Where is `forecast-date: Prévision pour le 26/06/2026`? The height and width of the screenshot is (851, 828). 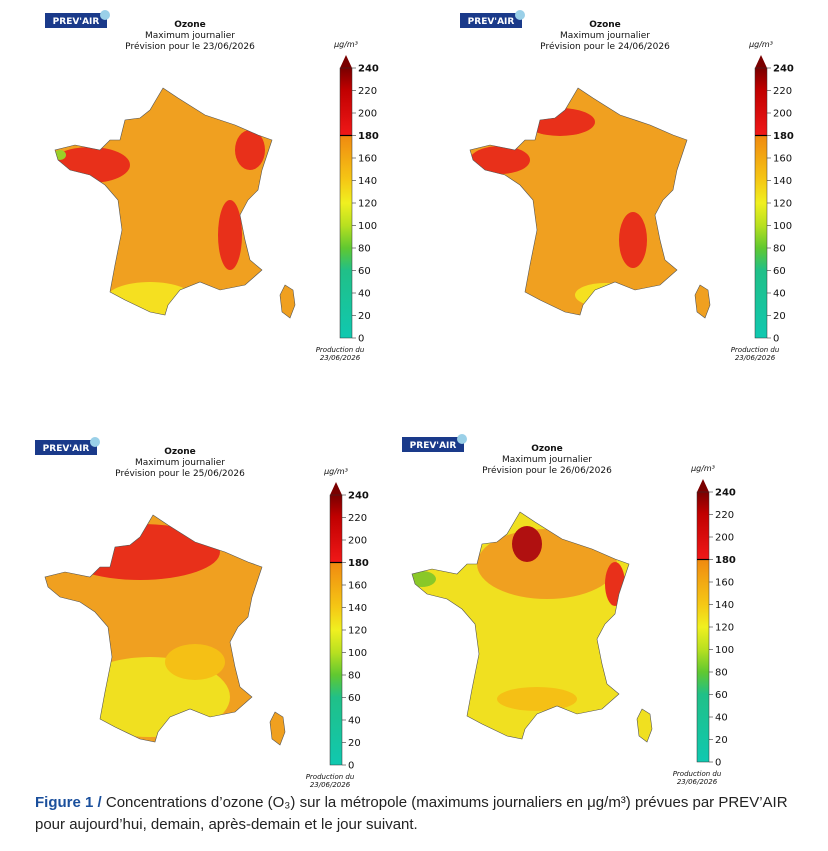
forecast-date: Prévision pour le 26/06/2026 is located at coordinates (547, 470).